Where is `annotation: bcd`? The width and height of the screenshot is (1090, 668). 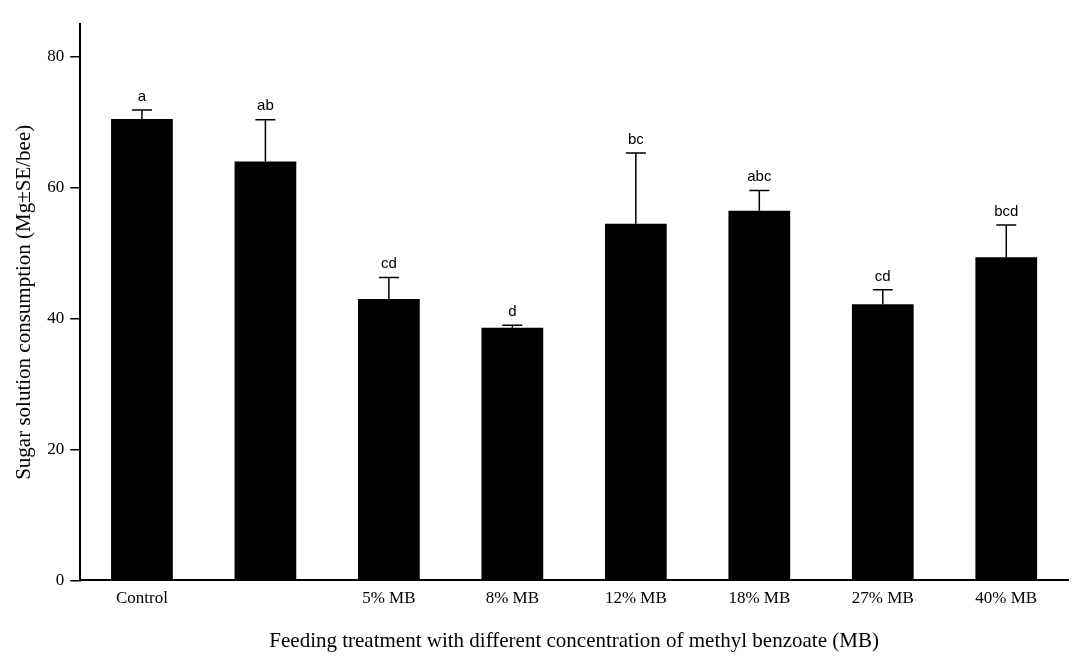 annotation: bcd is located at coordinates (1006, 210).